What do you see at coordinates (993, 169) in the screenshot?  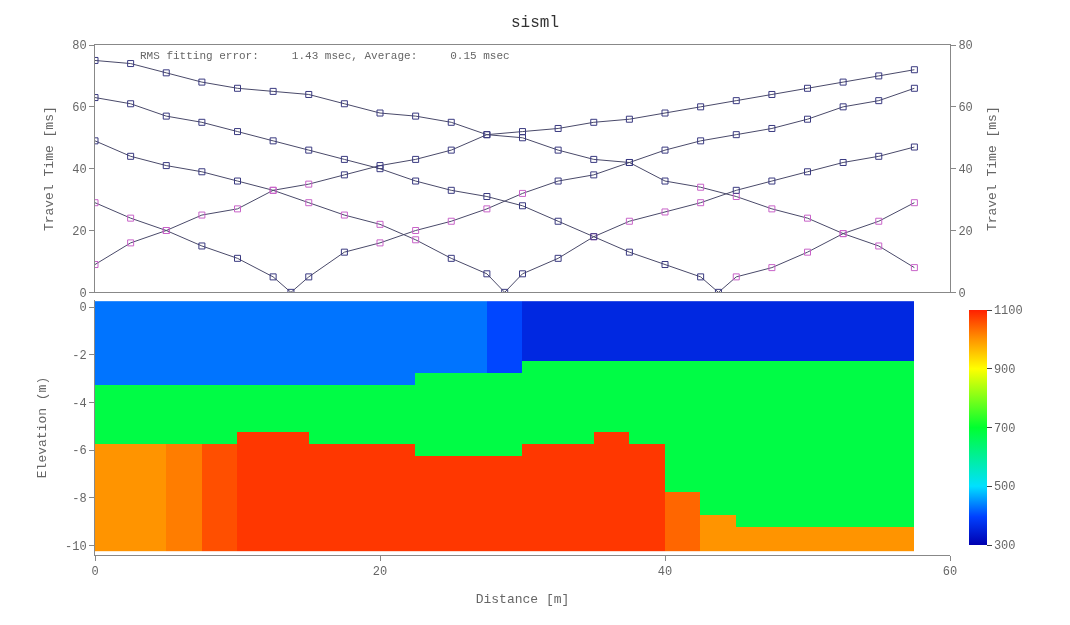 I see `y2-axis-title: Travel Time [ms]` at bounding box center [993, 169].